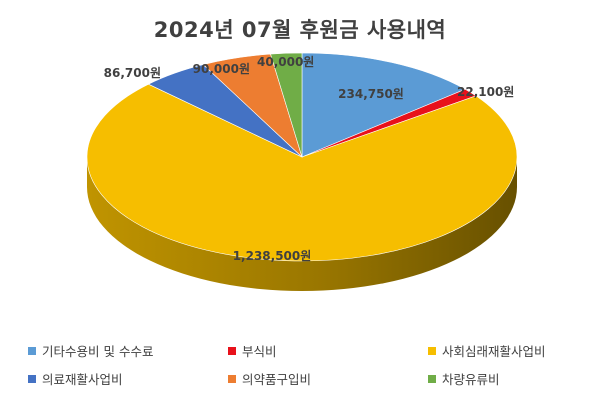 Image resolution: width=600 pixels, height=400 pixels. I want to click on legend-label: 기타수용비 및 수수료, so click(98, 351).